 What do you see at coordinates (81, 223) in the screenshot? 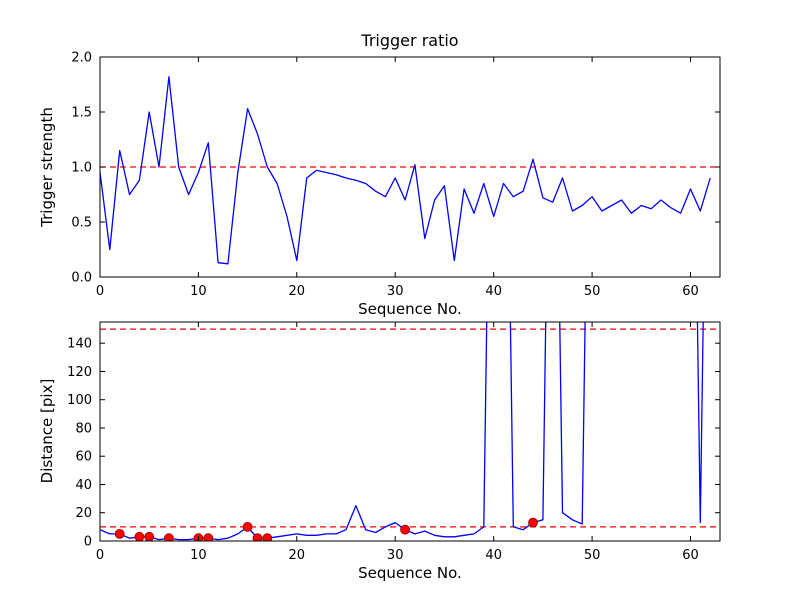
I see `y-tick-label: 0.5` at bounding box center [81, 223].